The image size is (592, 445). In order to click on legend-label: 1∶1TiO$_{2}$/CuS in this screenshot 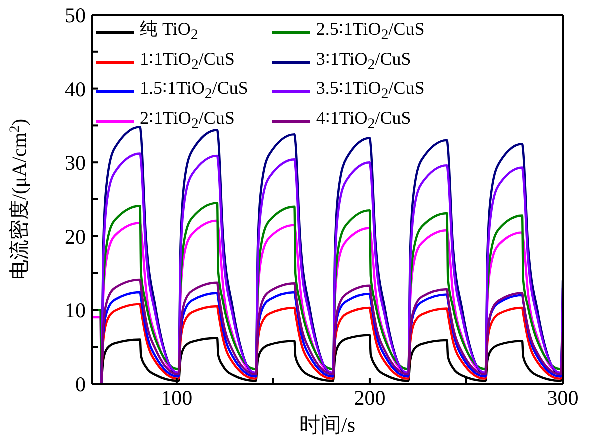, I will do `click(187, 62)`.